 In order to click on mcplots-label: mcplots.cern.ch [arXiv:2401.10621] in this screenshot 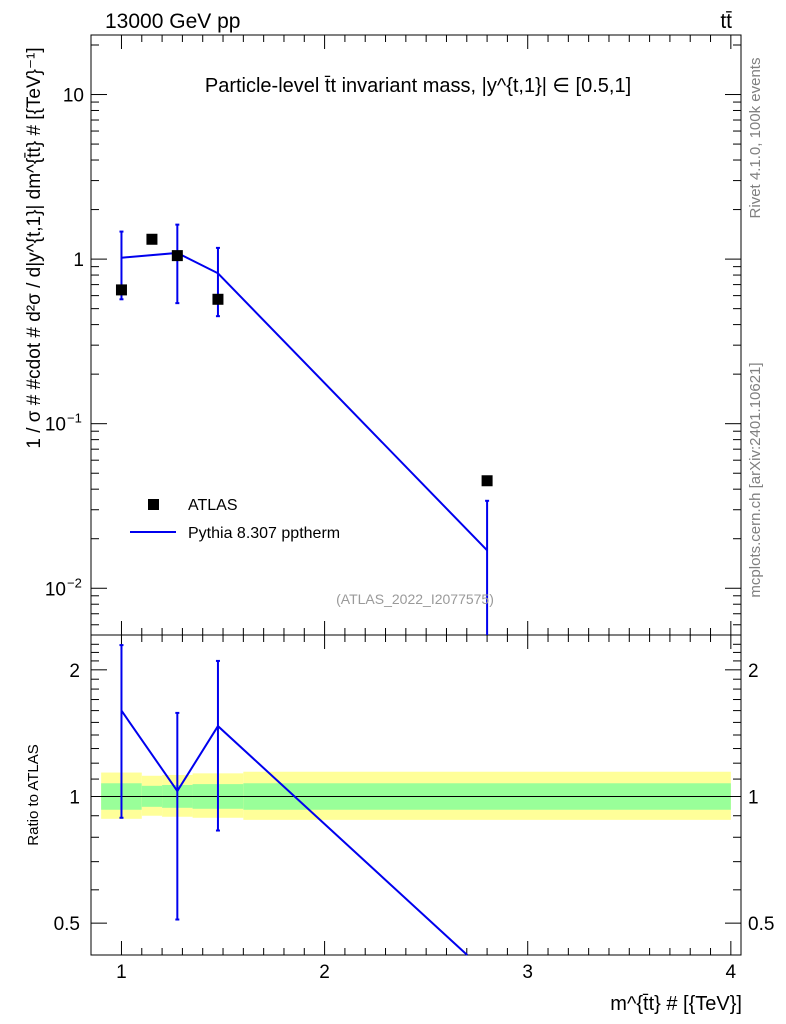, I will do `click(755, 479)`.